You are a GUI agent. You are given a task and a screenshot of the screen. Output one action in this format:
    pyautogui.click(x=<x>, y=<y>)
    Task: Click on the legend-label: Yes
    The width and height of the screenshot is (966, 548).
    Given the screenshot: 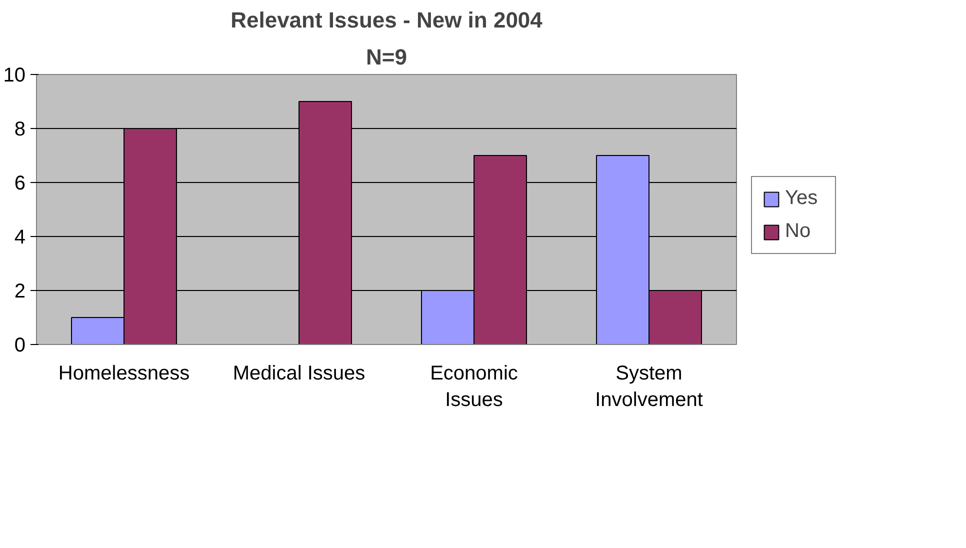 What is the action you would take?
    pyautogui.click(x=802, y=198)
    